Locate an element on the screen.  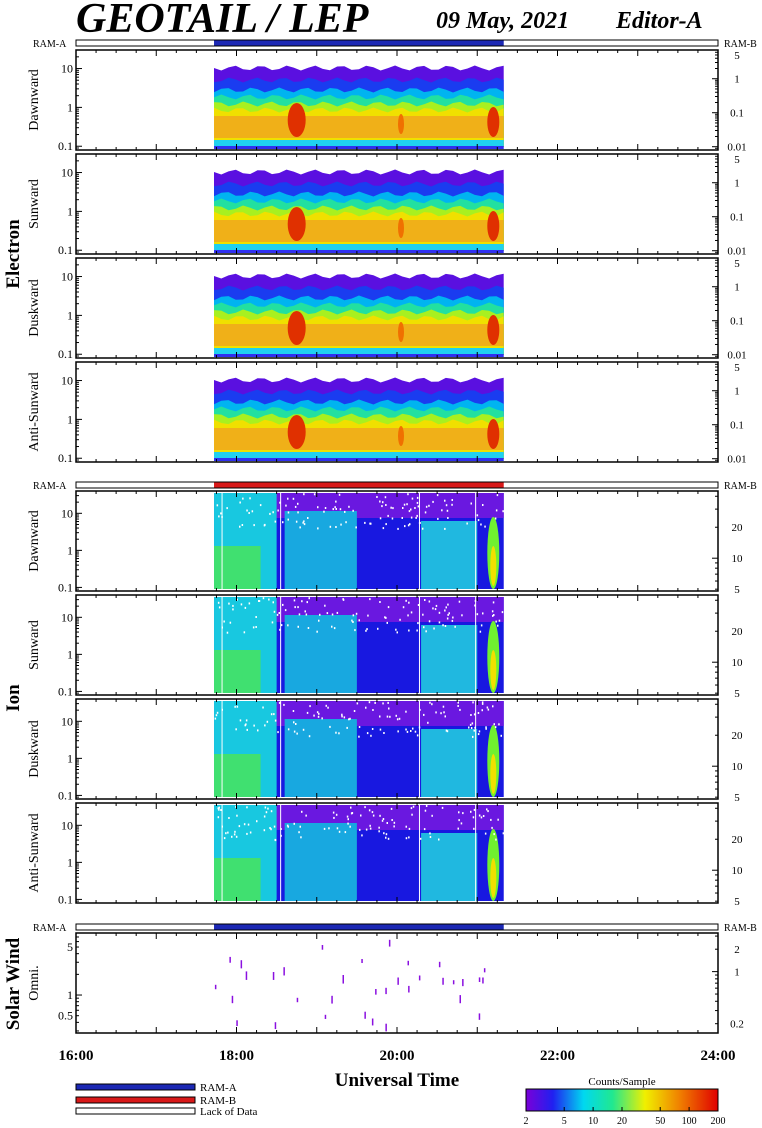
y-tick-label-right: 20 is located at coordinates (738, 528).